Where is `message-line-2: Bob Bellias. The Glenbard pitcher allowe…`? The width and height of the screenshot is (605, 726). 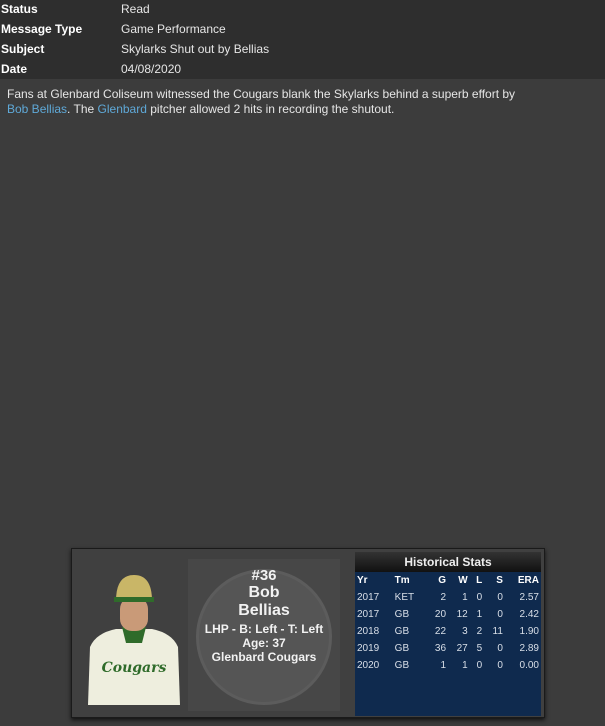 message-line-2: Bob Bellias. The Glenbard pitcher allowe… is located at coordinates (304, 109).